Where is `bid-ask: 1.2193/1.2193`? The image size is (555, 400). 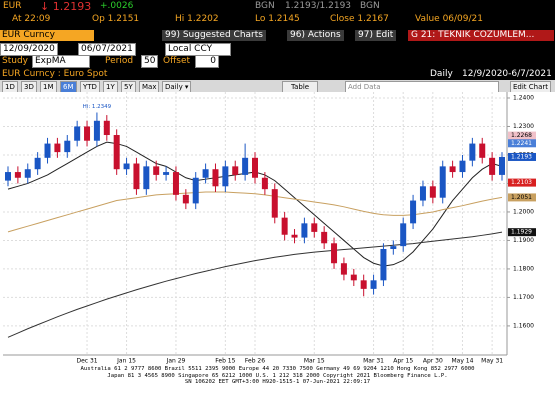 bid-ask: 1.2193/1.2193 is located at coordinates (318, 6).